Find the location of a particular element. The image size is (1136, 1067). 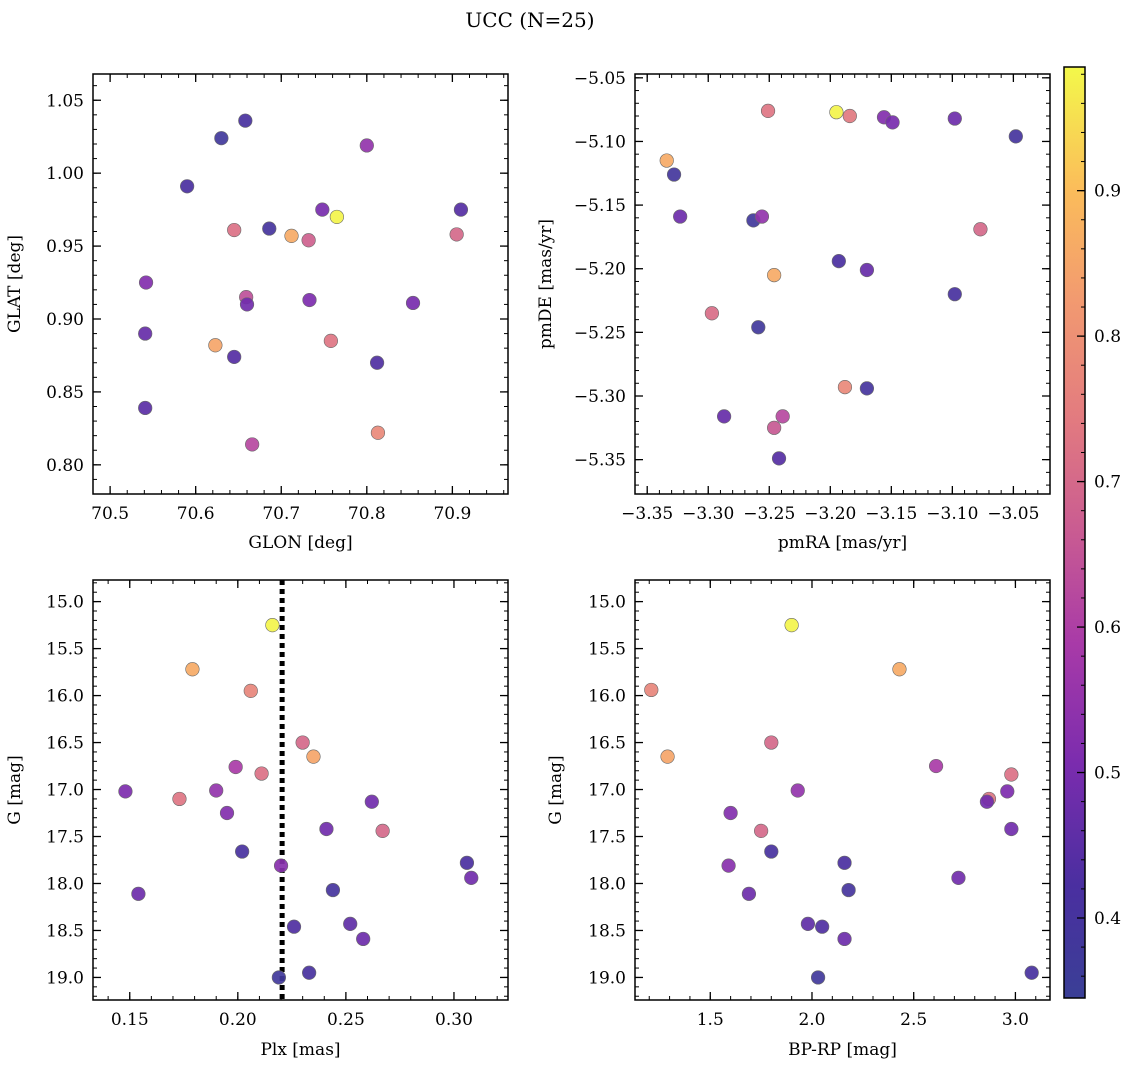

y-tick-label: −5.10 is located at coordinates (600, 142).